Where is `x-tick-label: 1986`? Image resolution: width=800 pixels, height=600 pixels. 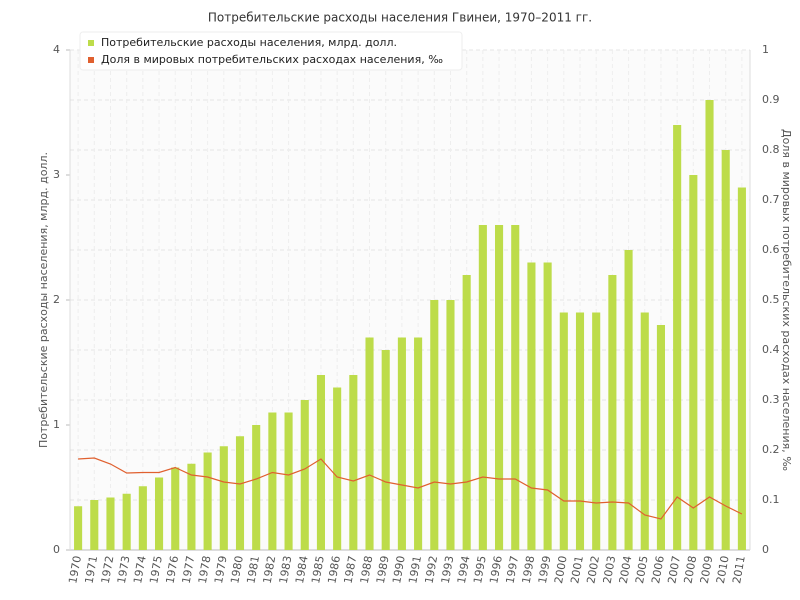 x-tick-label: 1986 is located at coordinates (334, 570).